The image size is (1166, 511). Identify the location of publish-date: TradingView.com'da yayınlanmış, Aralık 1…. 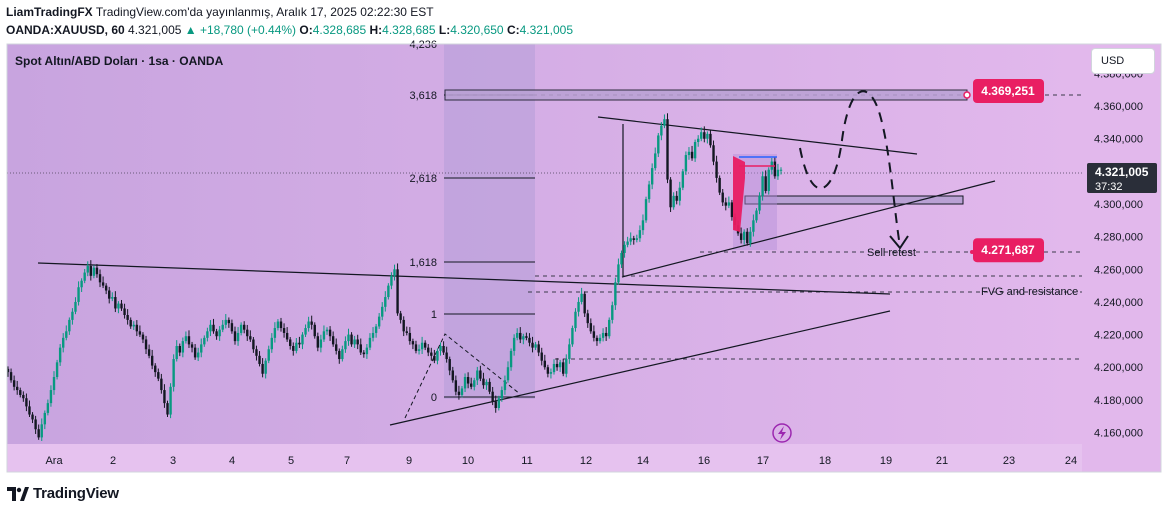
(264, 12).